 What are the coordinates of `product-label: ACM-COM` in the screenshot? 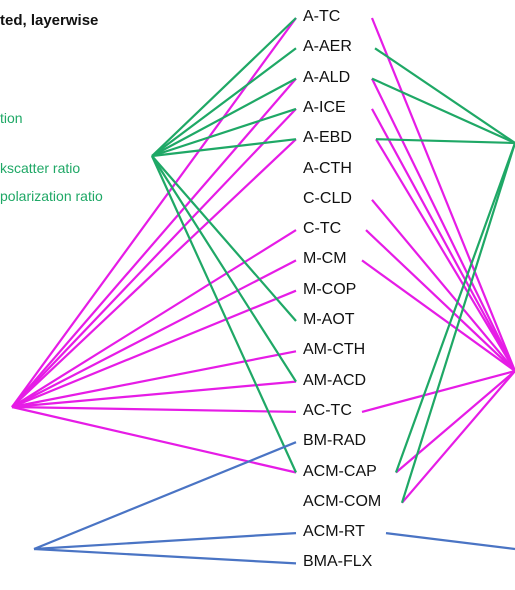 It's located at (342, 501).